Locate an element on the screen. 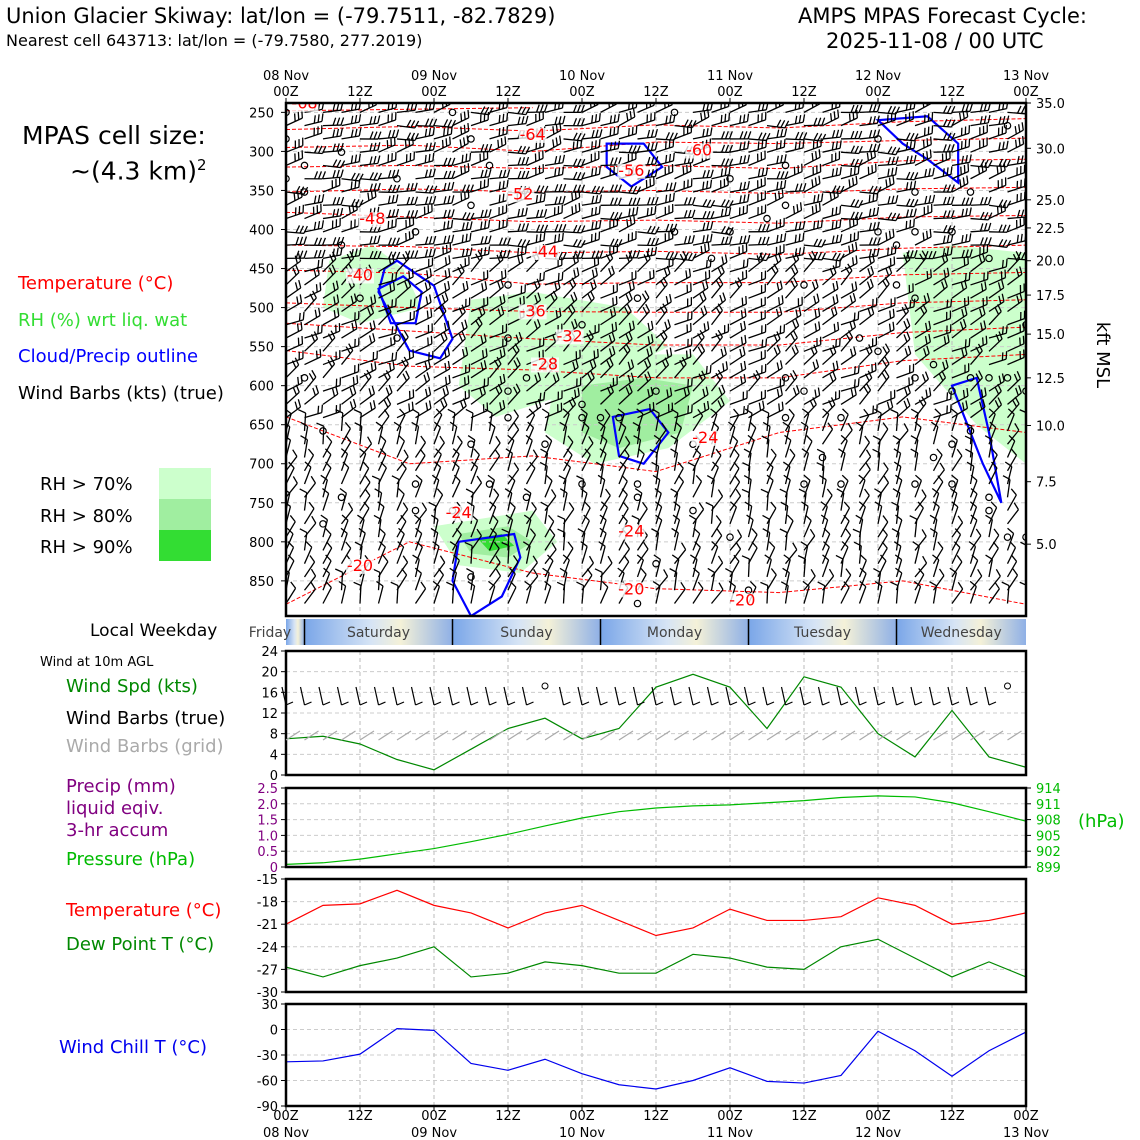 The height and width of the screenshot is (1140, 1140). bottom-date-label: 08 Nov is located at coordinates (286, 1133).